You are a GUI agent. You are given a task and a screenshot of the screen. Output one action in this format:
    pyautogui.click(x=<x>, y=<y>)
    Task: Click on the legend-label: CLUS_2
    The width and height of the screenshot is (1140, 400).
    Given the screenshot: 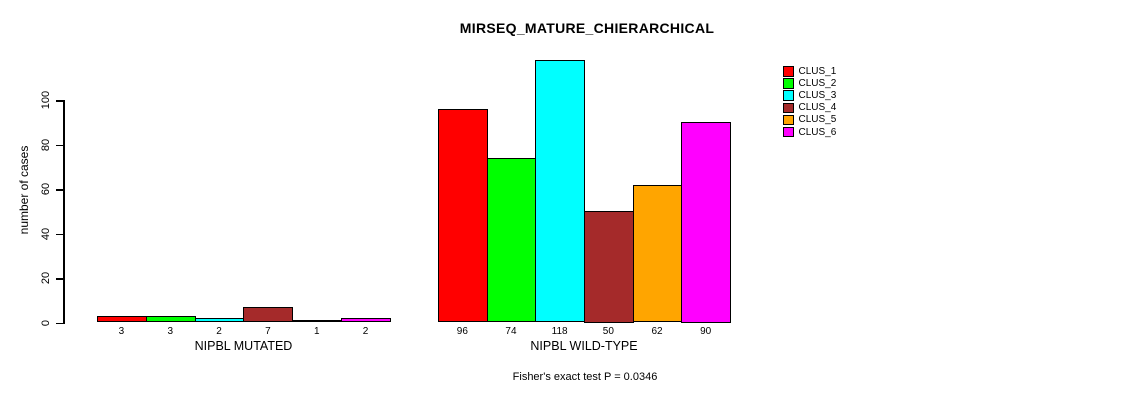 What is the action you would take?
    pyautogui.click(x=817, y=84)
    